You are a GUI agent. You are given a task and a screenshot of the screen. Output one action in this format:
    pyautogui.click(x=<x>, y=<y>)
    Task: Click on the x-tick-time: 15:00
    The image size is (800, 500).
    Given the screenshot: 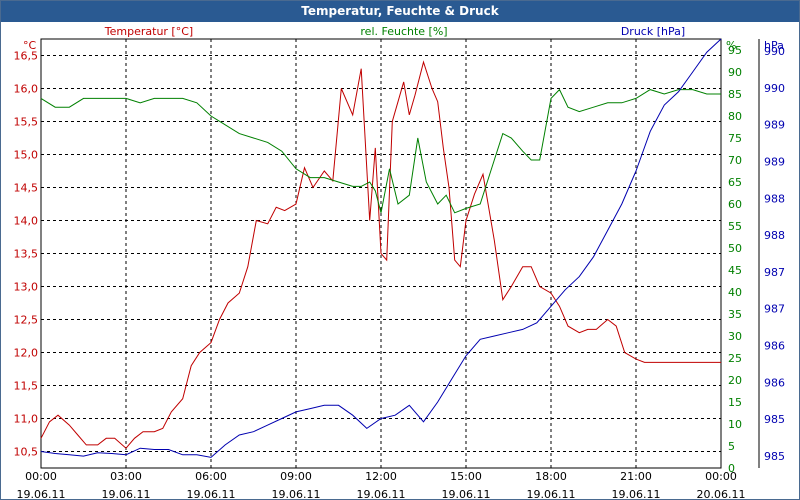 What is the action you would take?
    pyautogui.click(x=466, y=476)
    